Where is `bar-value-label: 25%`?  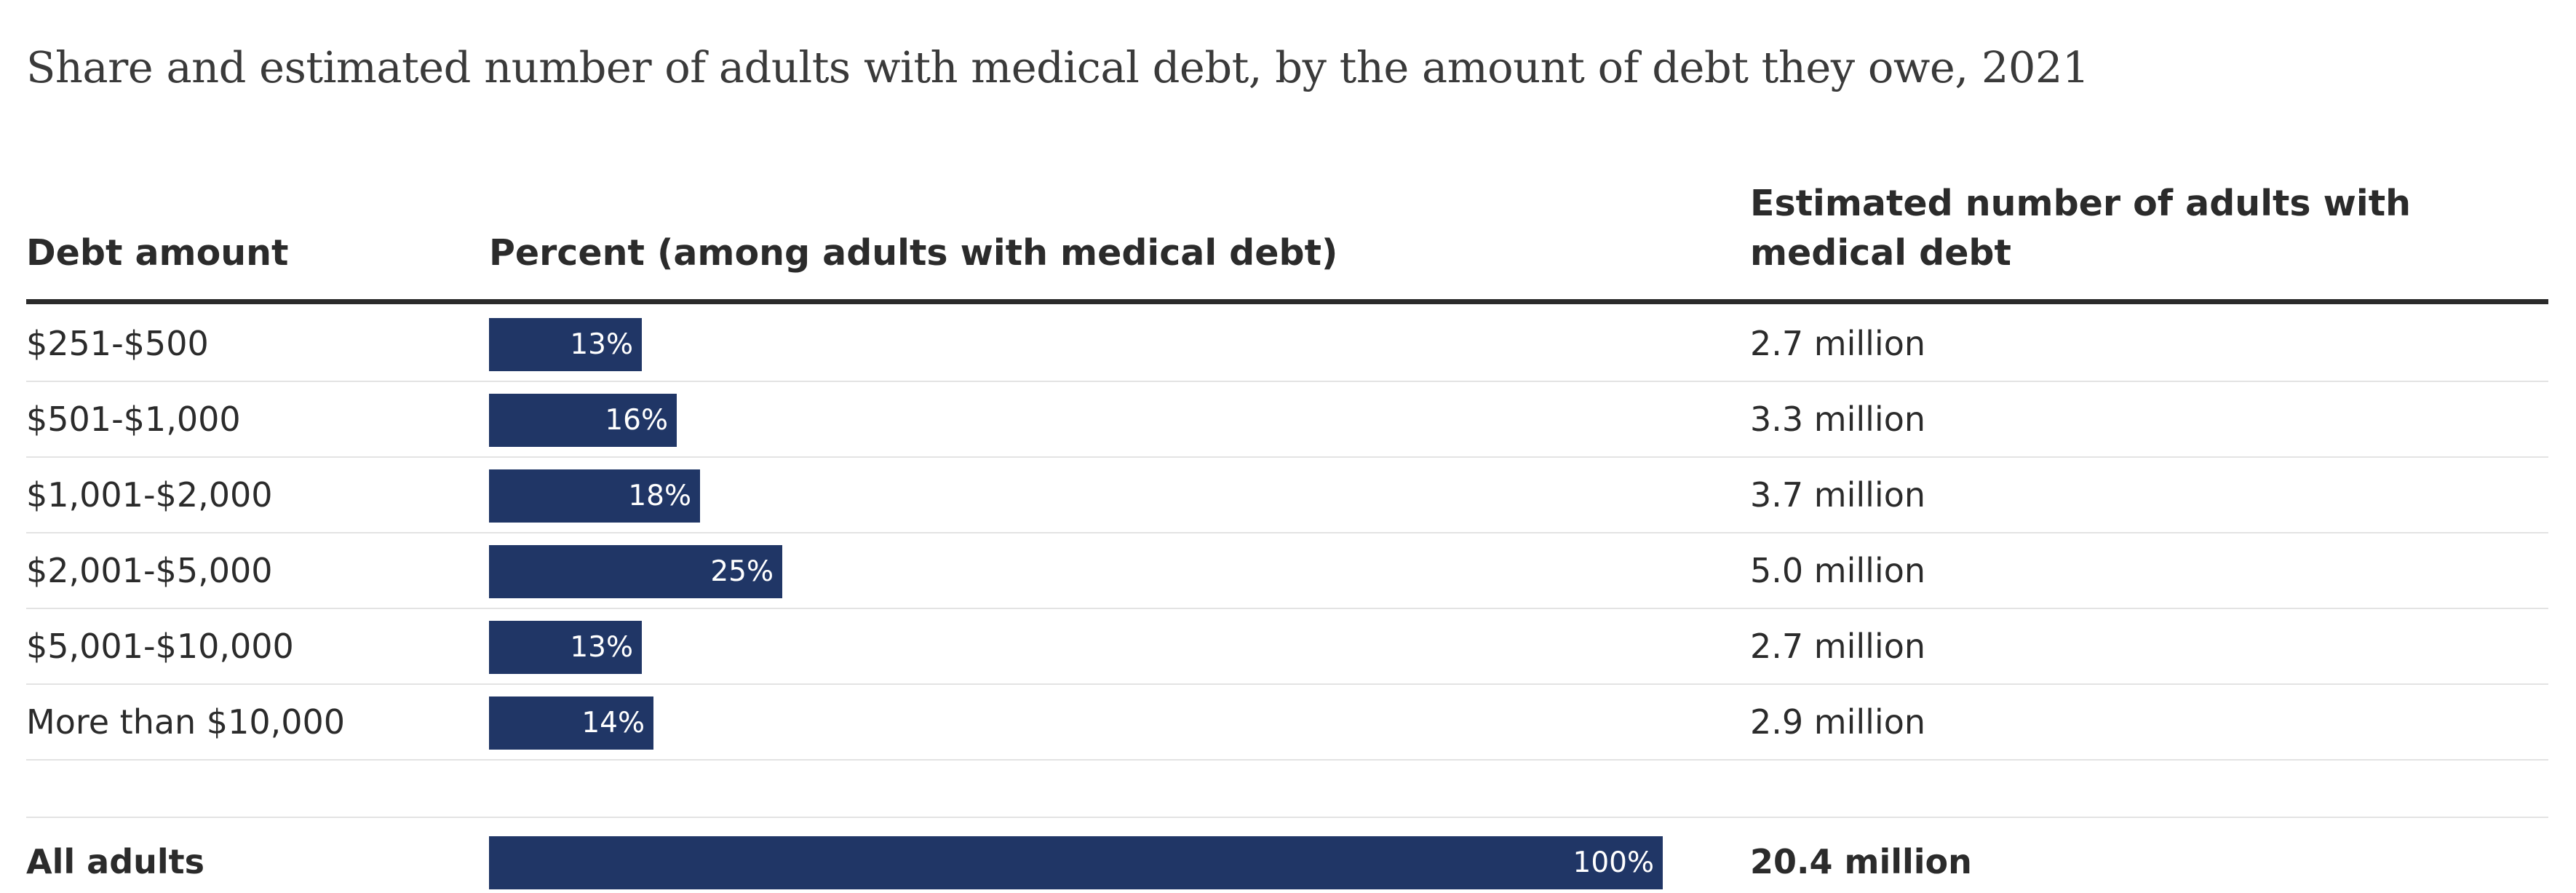 bar-value-label: 25% is located at coordinates (742, 571).